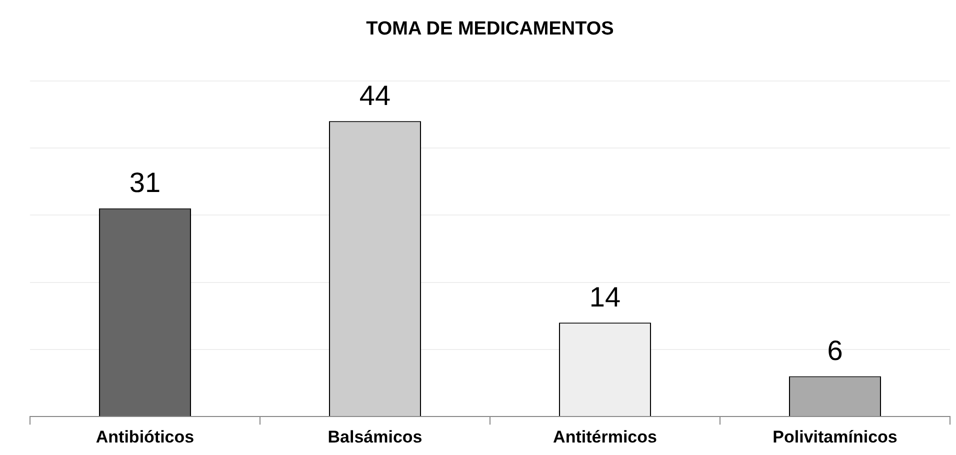  What do you see at coordinates (375, 436) in the screenshot?
I see `x-tick-label: Balsámicos` at bounding box center [375, 436].